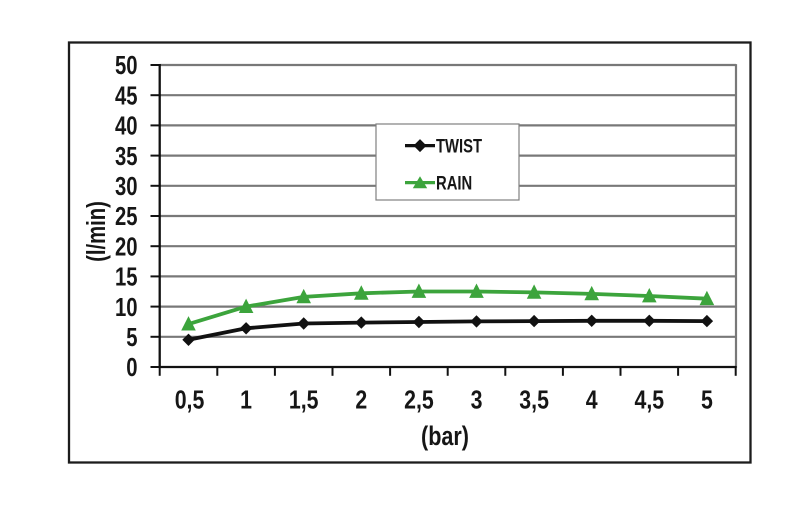  I want to click on svg-text: 3, so click(477, 401).